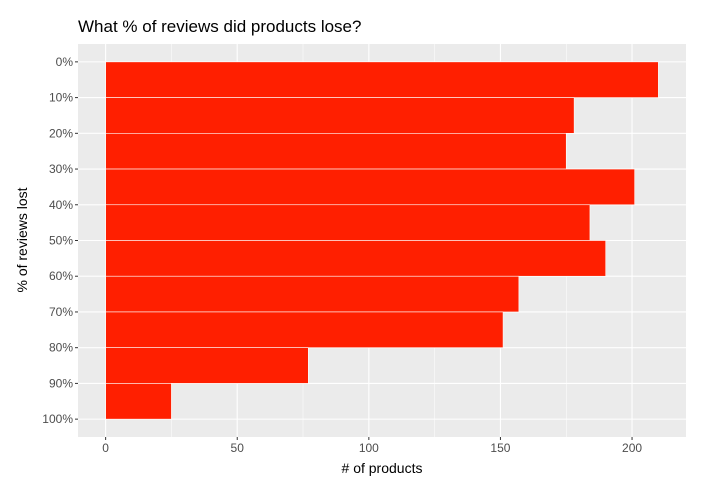 The image size is (722, 489). What do you see at coordinates (22, 239) in the screenshot?
I see `y-axis-label: % of reviews lost` at bounding box center [22, 239].